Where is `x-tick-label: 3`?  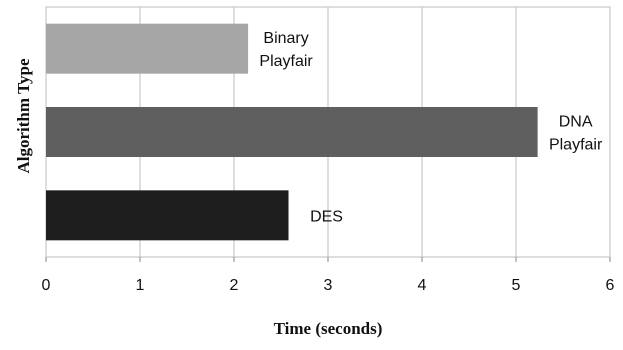
x-tick-label: 3 is located at coordinates (328, 285).